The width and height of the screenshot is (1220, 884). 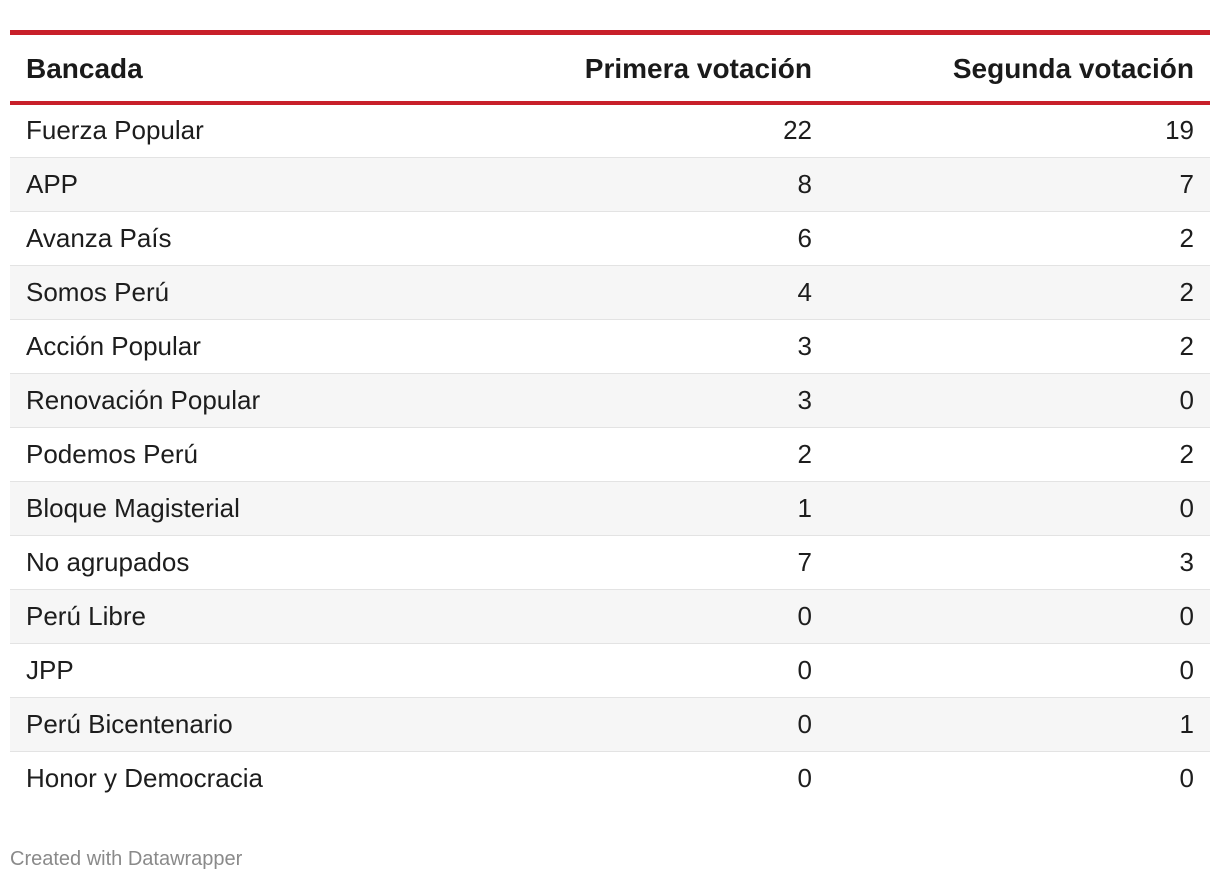 I want to click on cell-primera-votacion: 2, so click(x=804, y=453).